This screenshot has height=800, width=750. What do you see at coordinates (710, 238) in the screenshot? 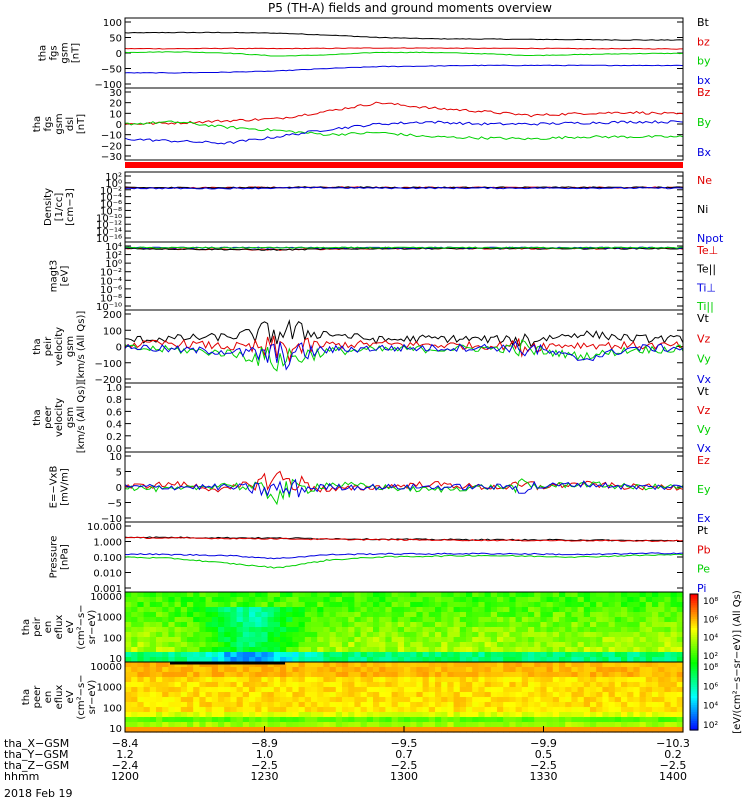
I see `legend-3-2: Npot` at bounding box center [710, 238].